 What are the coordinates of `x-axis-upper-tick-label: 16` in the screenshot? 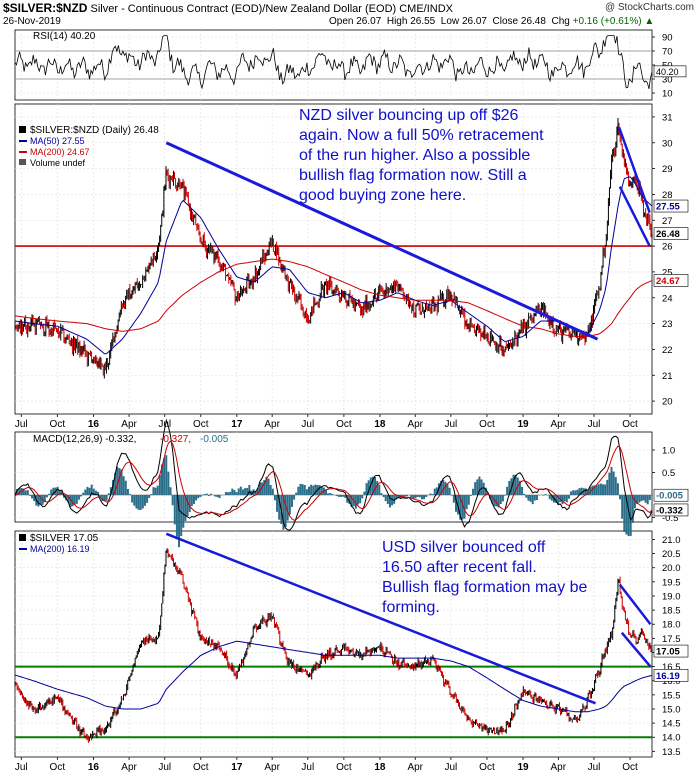 It's located at (94, 424).